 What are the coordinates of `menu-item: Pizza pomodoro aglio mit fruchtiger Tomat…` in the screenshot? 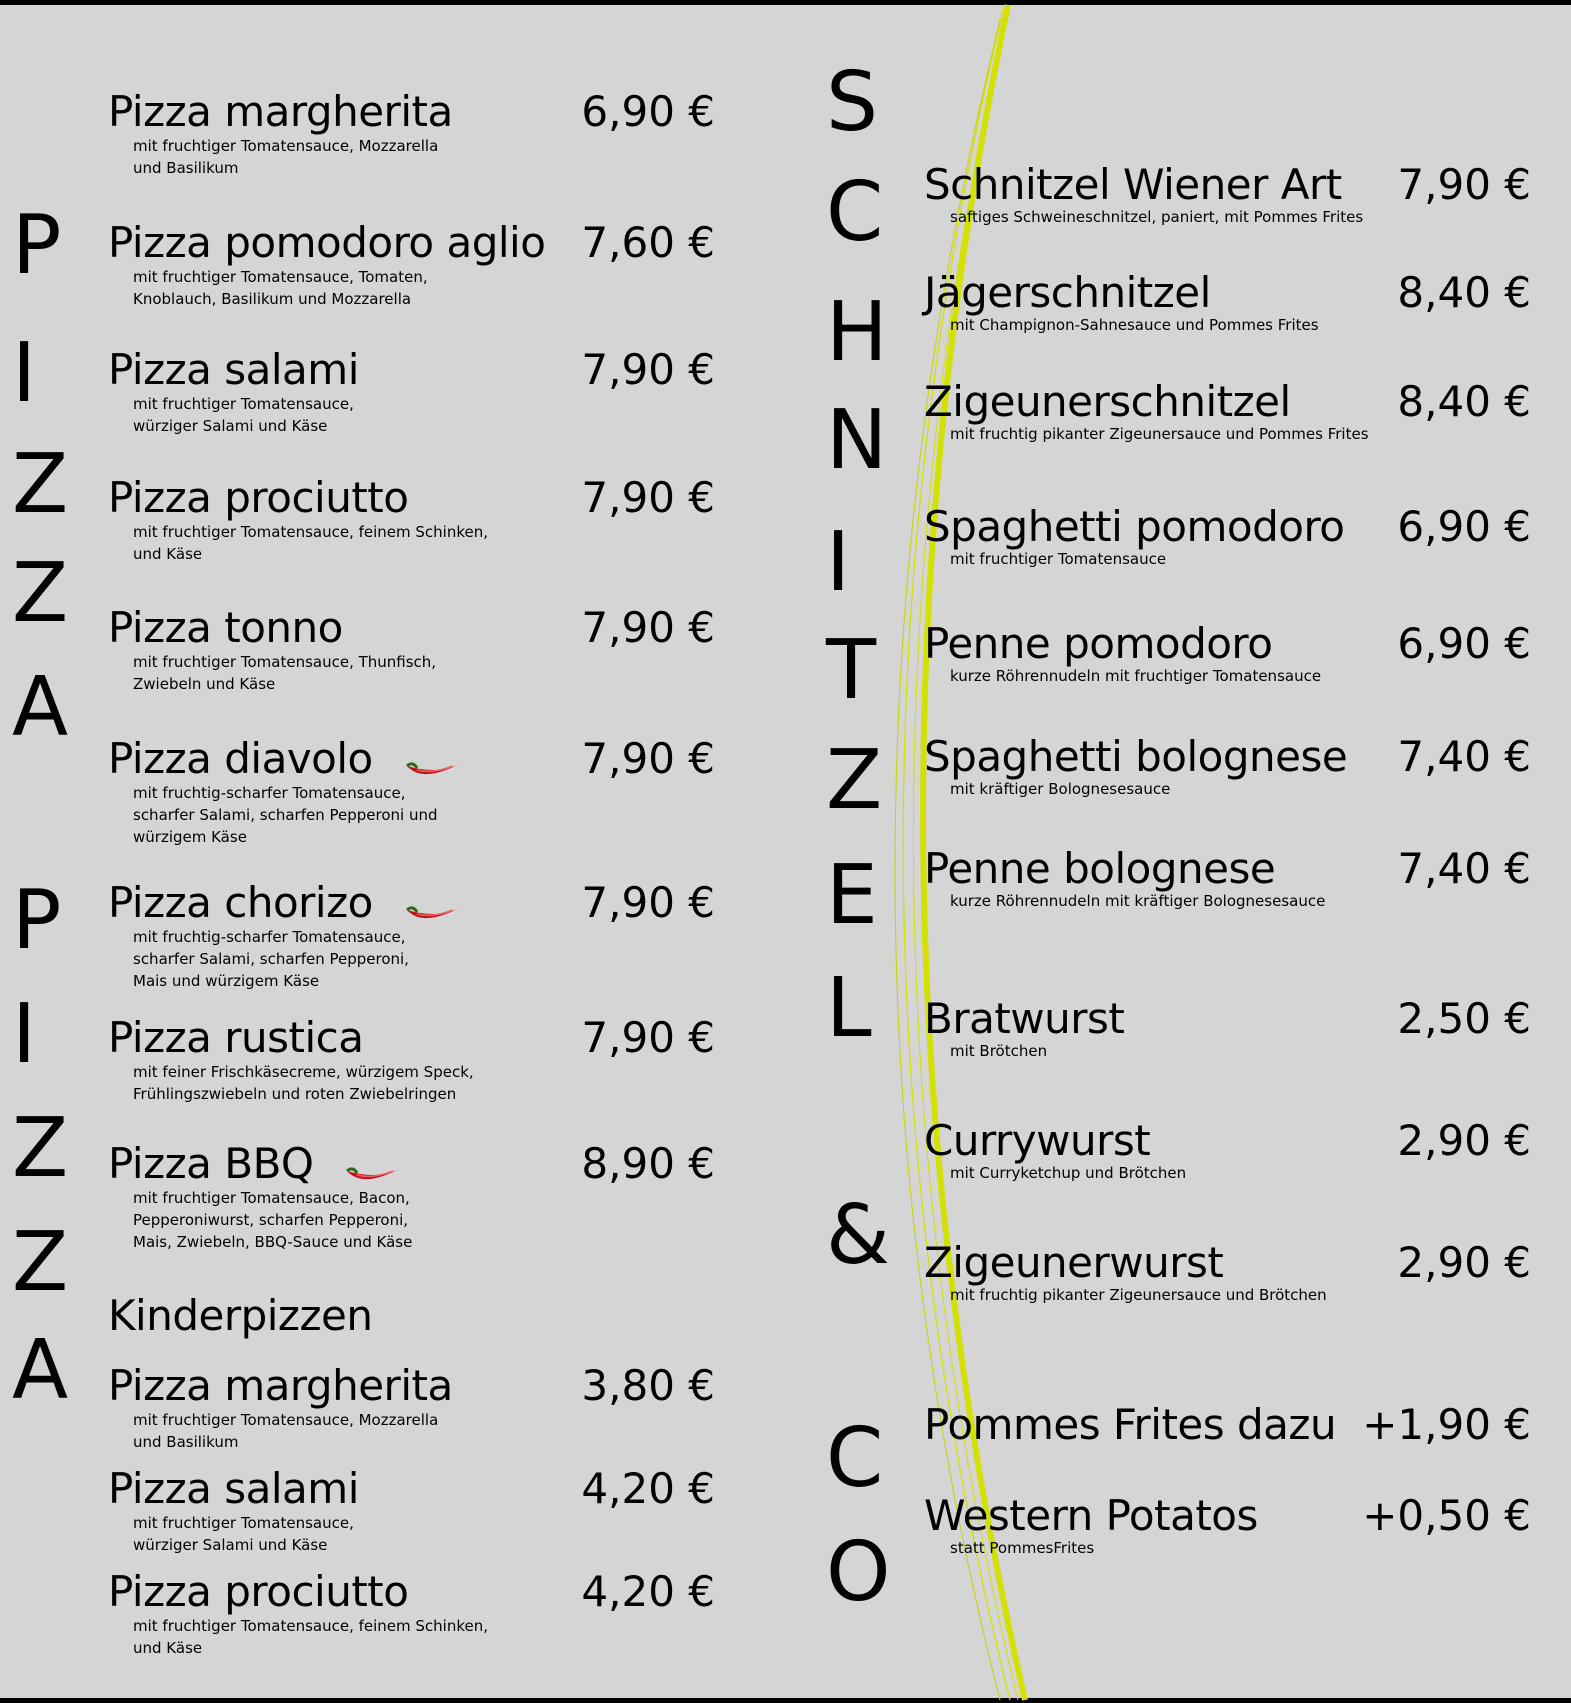 It's located at (327, 264).